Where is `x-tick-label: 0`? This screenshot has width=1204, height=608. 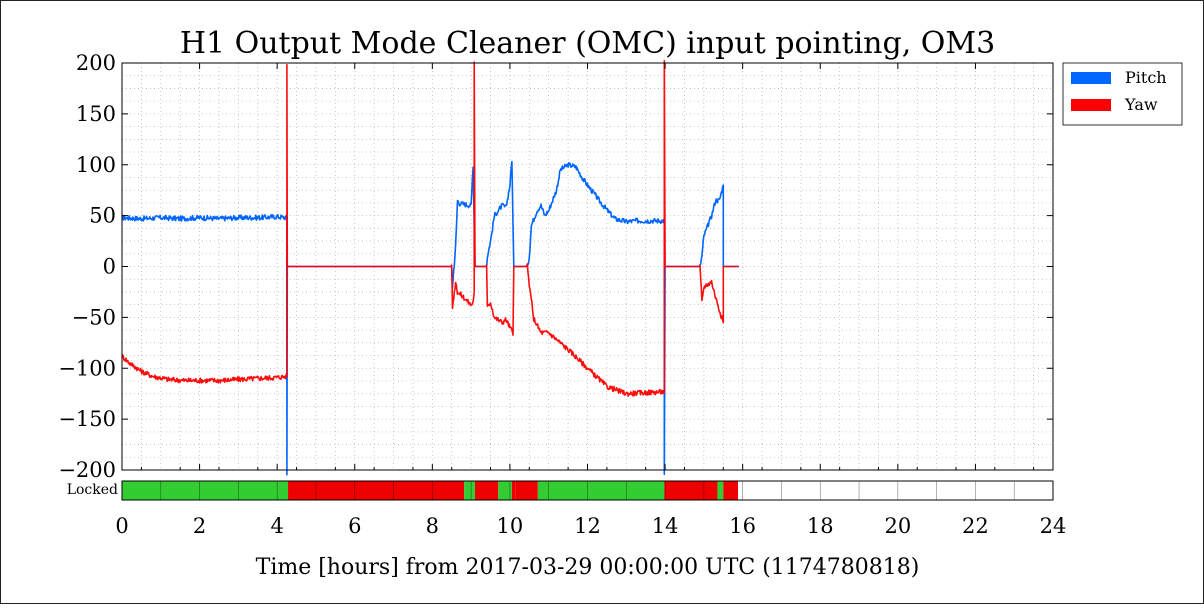 x-tick-label: 0 is located at coordinates (121, 526).